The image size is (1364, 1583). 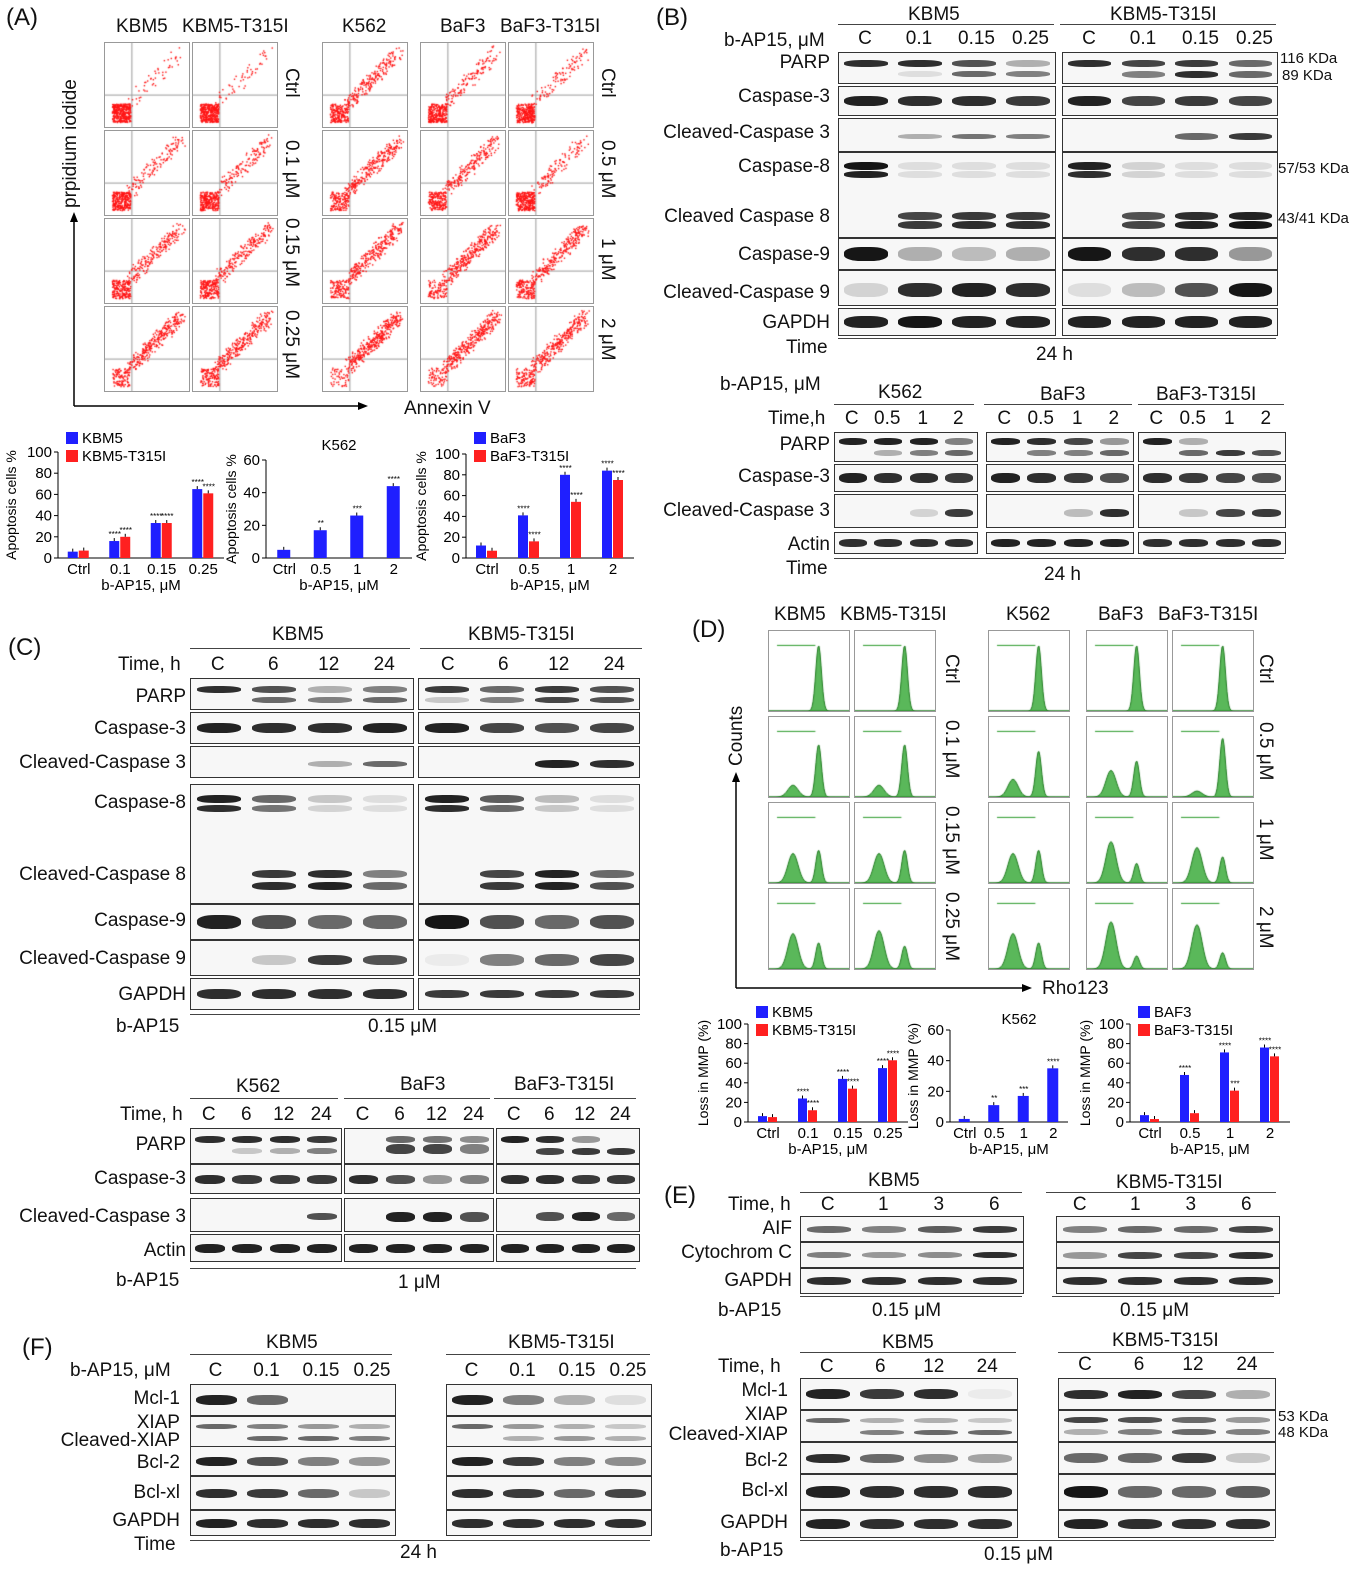 I want to click on y-tick-label: 80, so click(x=43, y=473).